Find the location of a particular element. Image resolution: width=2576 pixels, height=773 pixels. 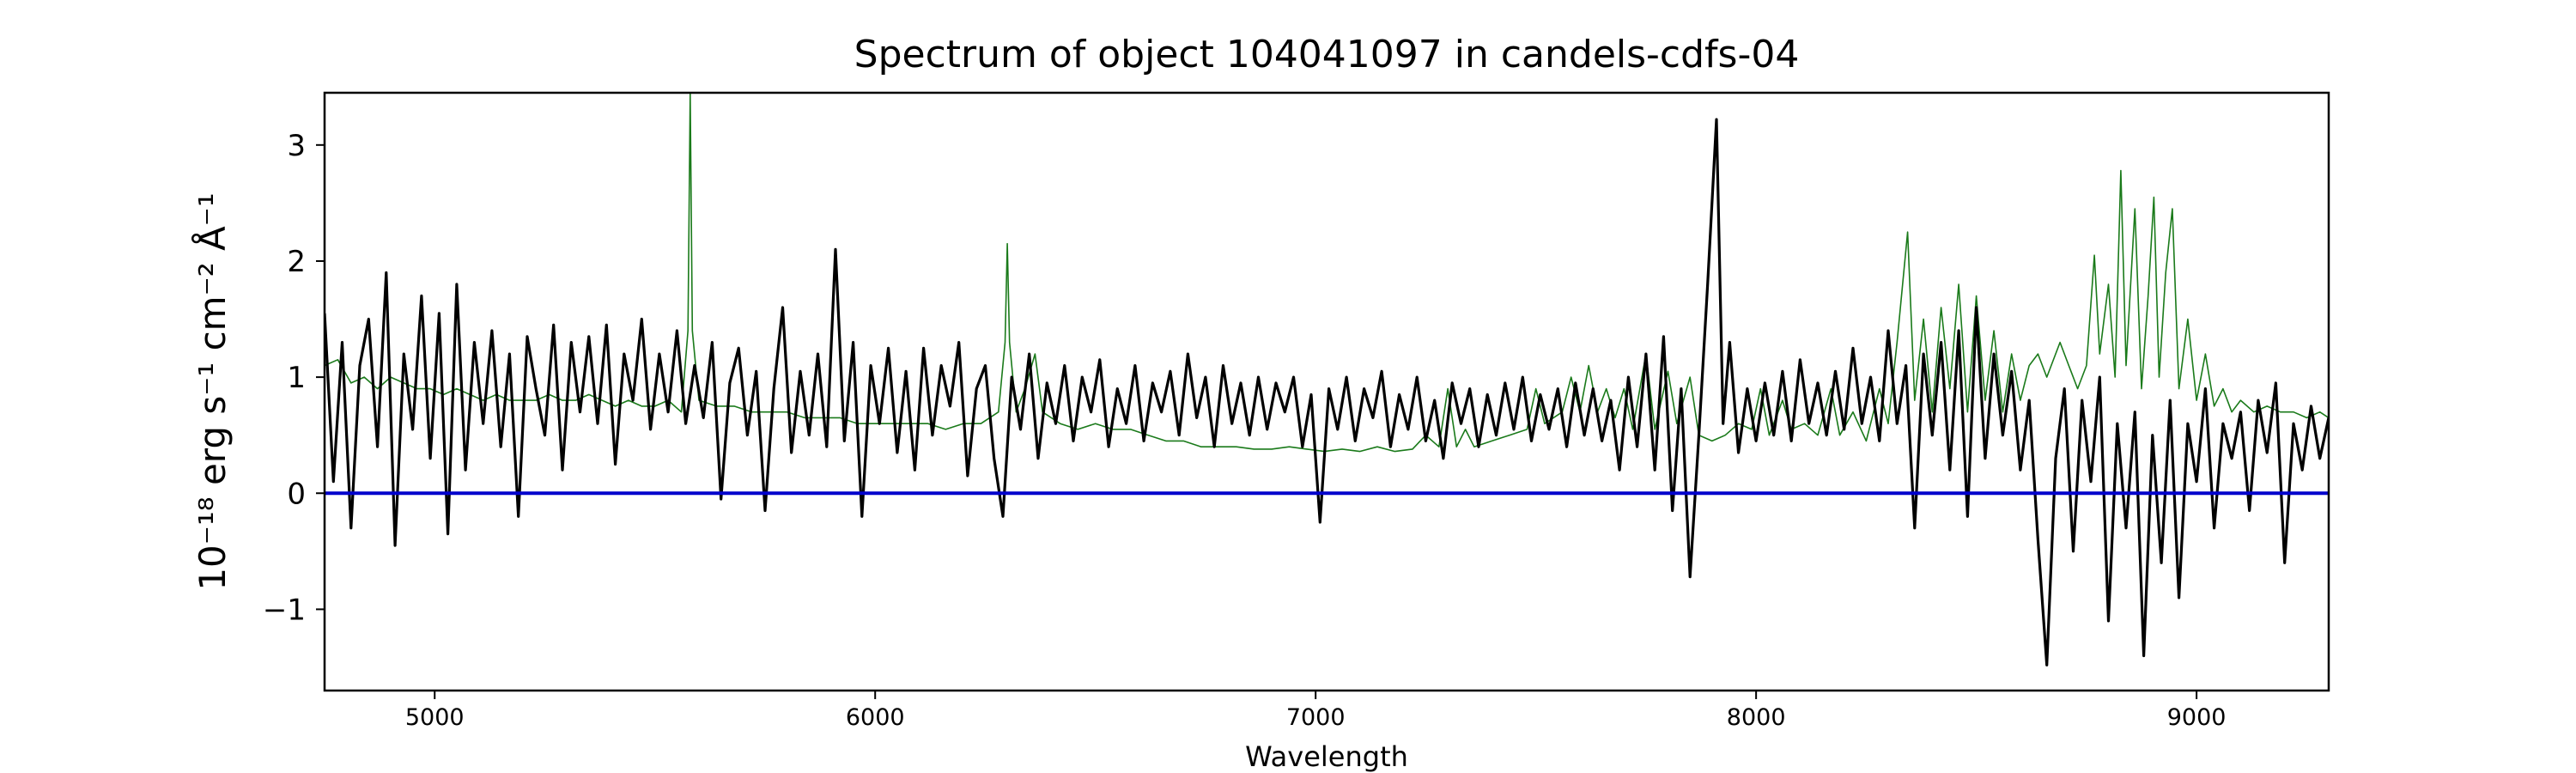

y-axis-label: 10⁻¹⁸ erg s⁻¹ cm⁻² Å⁻¹ is located at coordinates (213, 391).